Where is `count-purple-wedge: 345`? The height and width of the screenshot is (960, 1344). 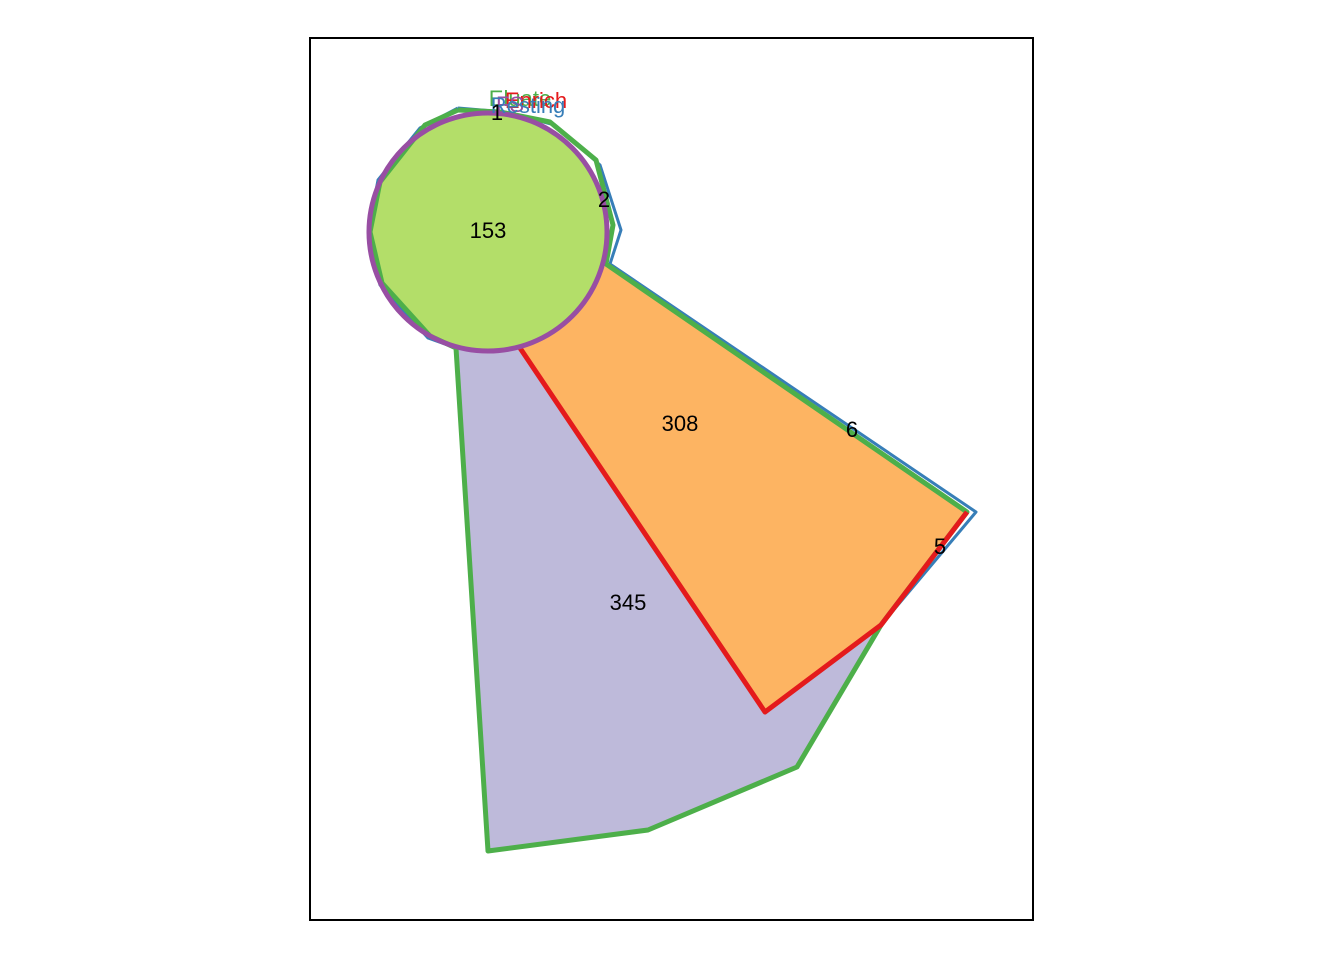 count-purple-wedge: 345 is located at coordinates (628, 602).